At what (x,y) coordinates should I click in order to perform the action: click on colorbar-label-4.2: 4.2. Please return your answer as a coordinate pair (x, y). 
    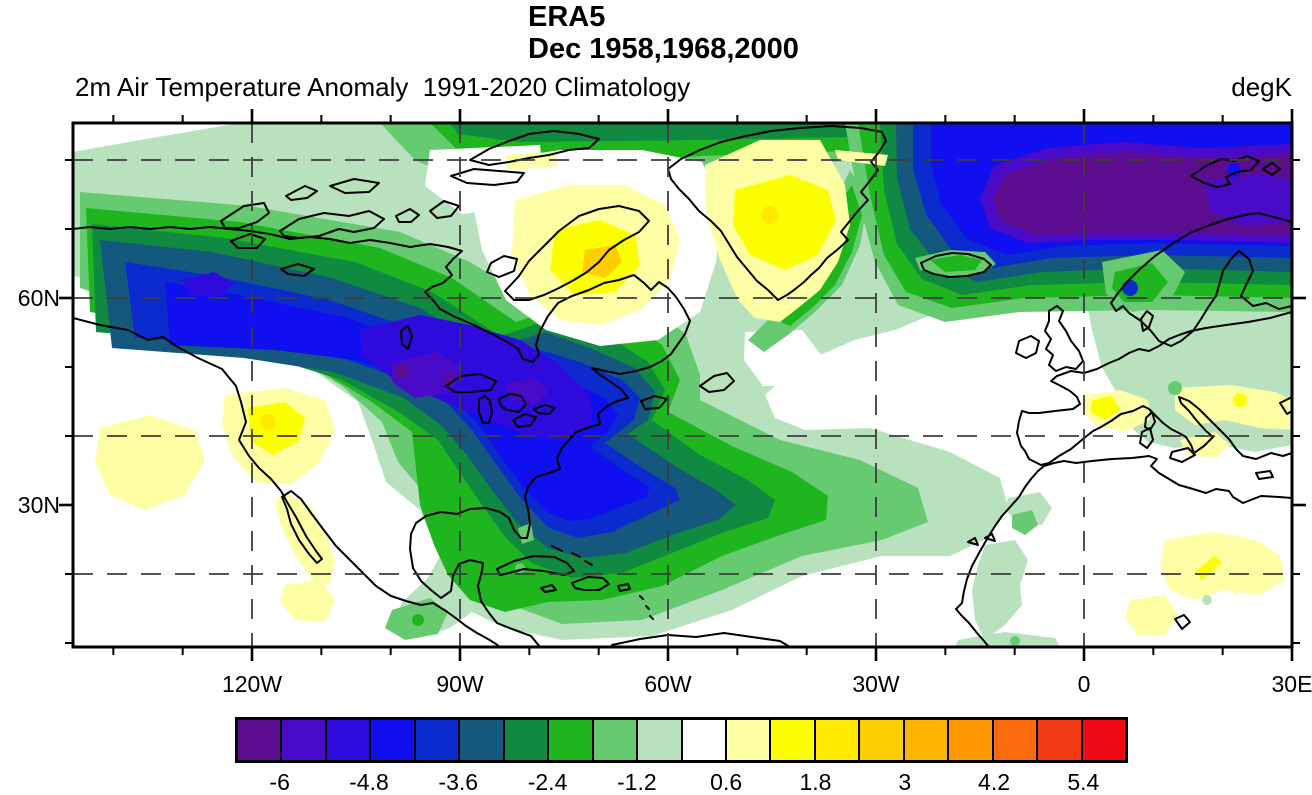
    Looking at the image, I should click on (994, 782).